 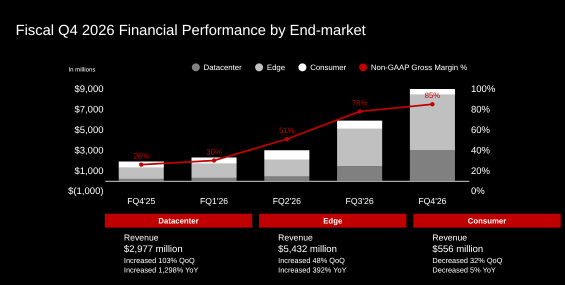 What do you see at coordinates (178, 221) in the screenshot?
I see `text: Datacenter` at bounding box center [178, 221].